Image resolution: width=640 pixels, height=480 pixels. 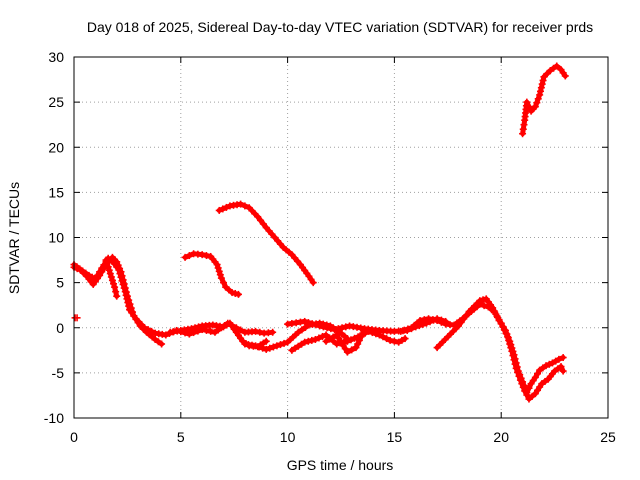 What do you see at coordinates (56, 238) in the screenshot?
I see `y-tick-label: 10` at bounding box center [56, 238].